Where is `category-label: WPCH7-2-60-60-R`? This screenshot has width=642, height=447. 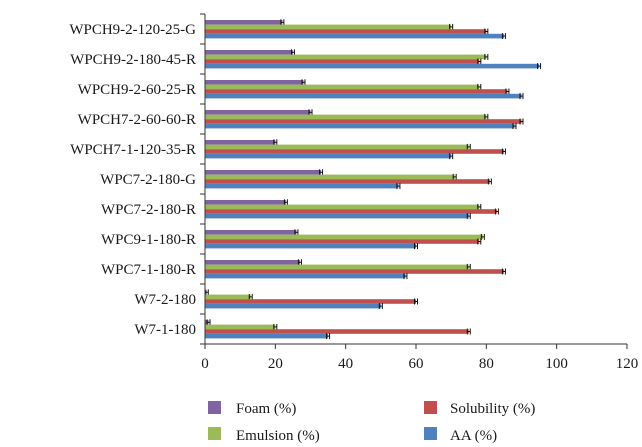
category-label: WPCH7-2-60-60-R is located at coordinates (137, 120).